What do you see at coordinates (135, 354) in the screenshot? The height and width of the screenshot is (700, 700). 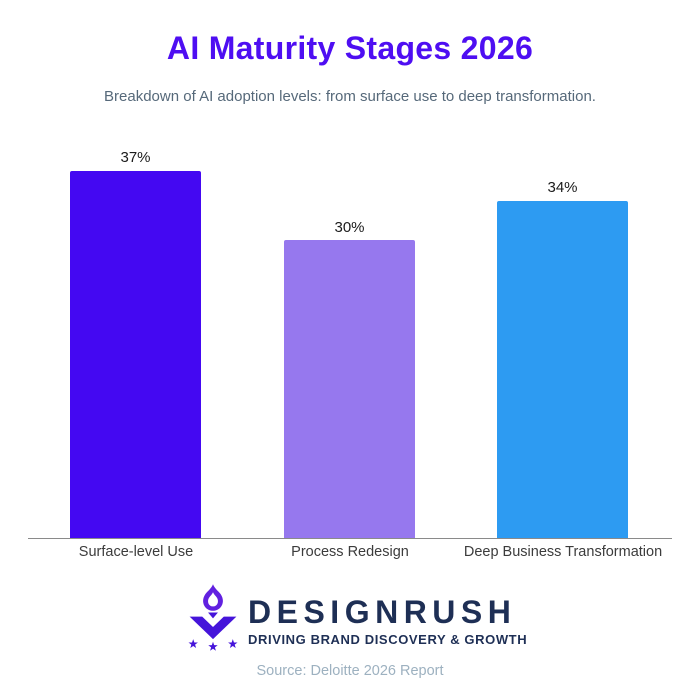 I see `bar-surface-level-use` at bounding box center [135, 354].